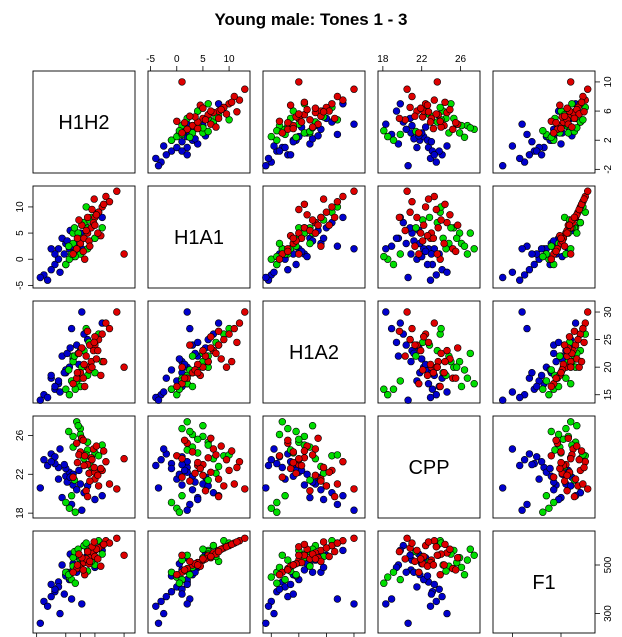 This screenshot has height=637, width=622. Describe the element at coordinates (199, 467) in the screenshot. I see `panel-cpp-vs-h1a1` at that location.